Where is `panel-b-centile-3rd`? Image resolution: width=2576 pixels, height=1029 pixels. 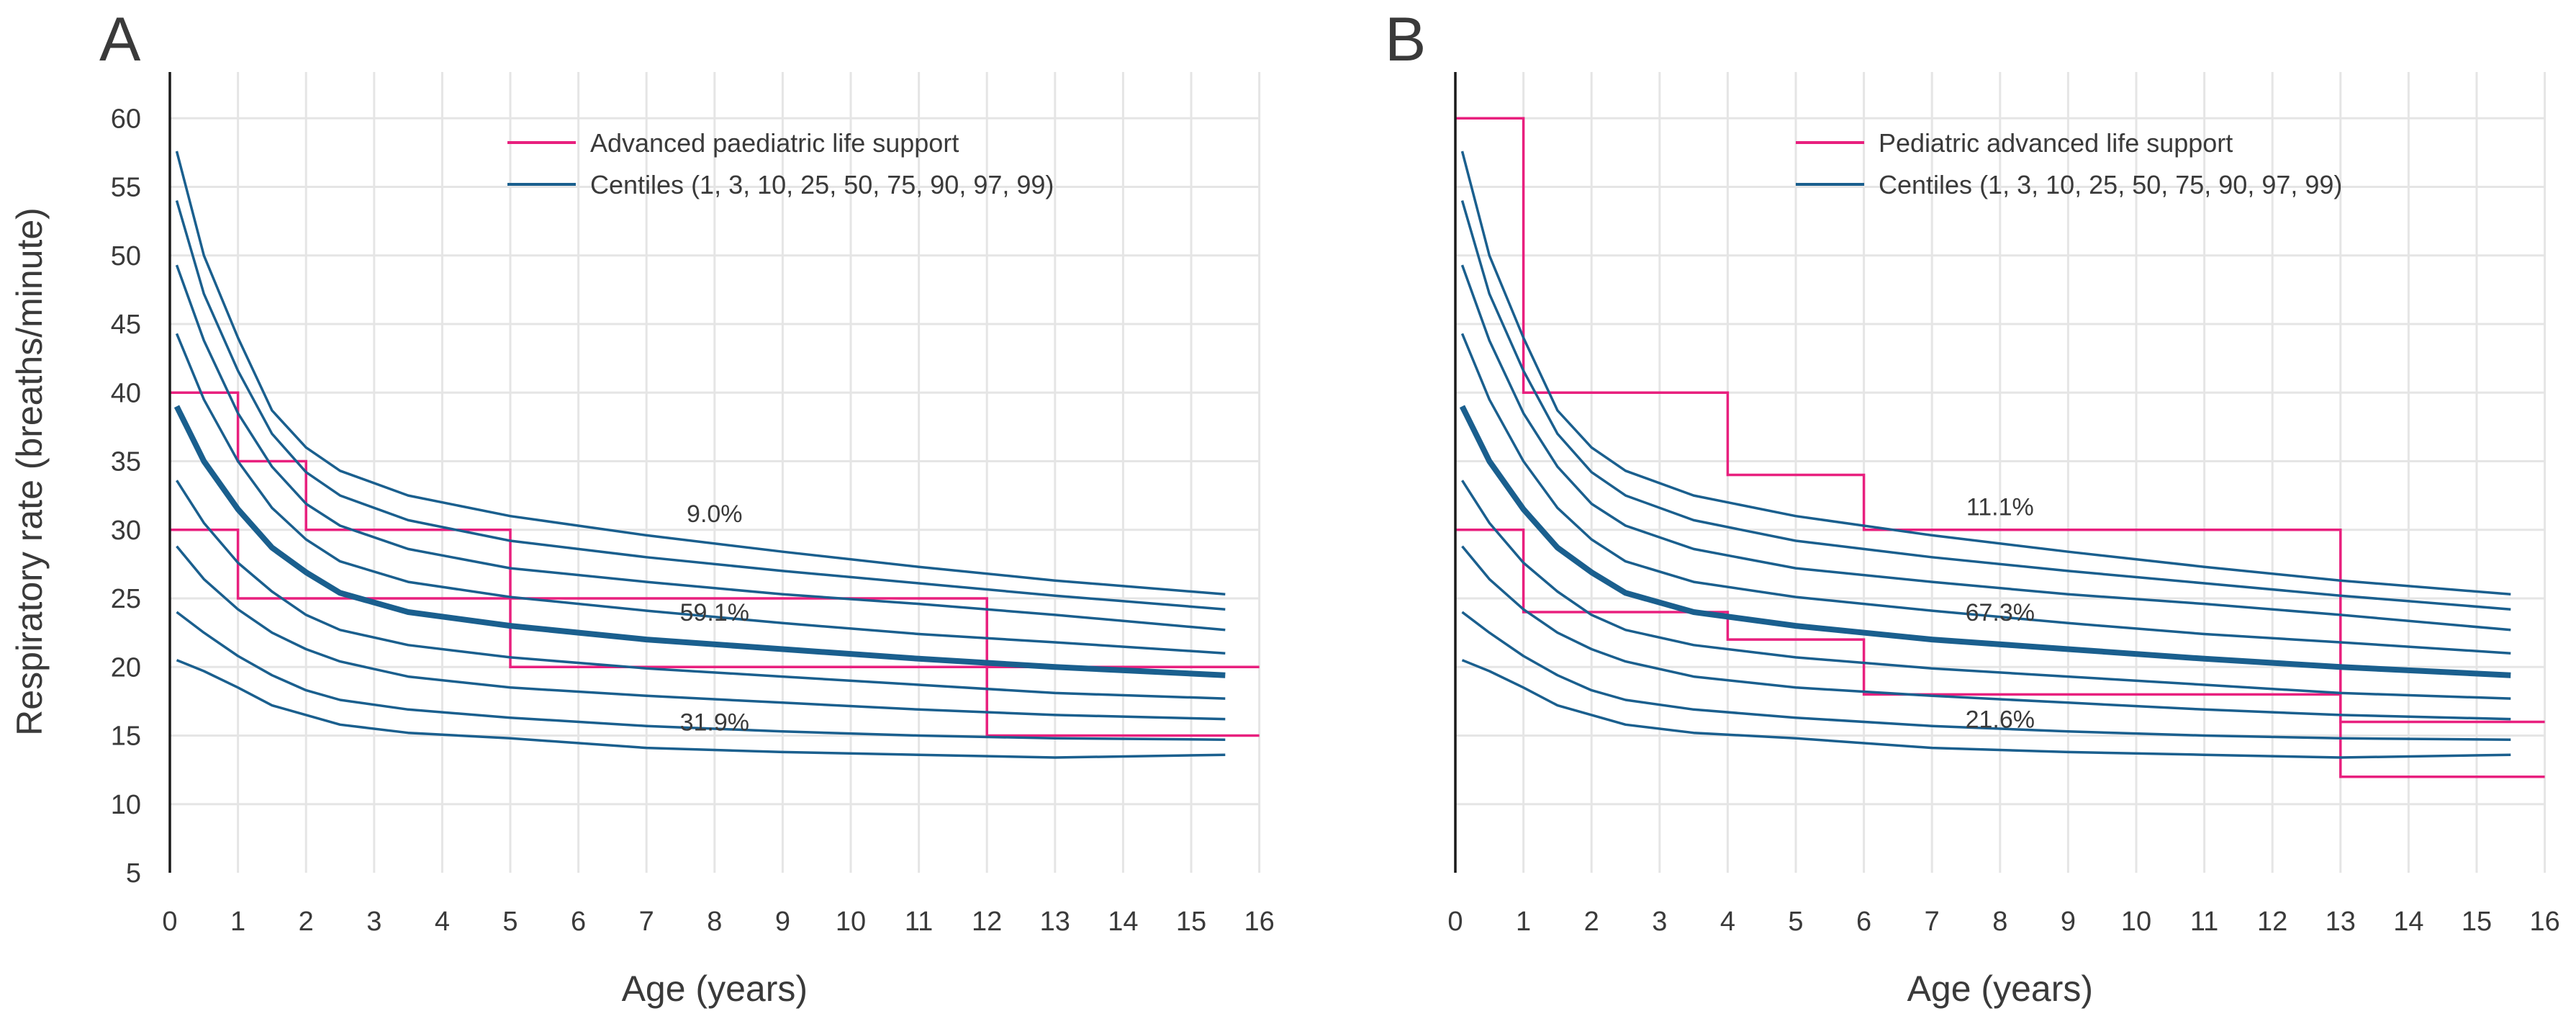
panel-b-centile-3rd is located at coordinates (1986, 676).